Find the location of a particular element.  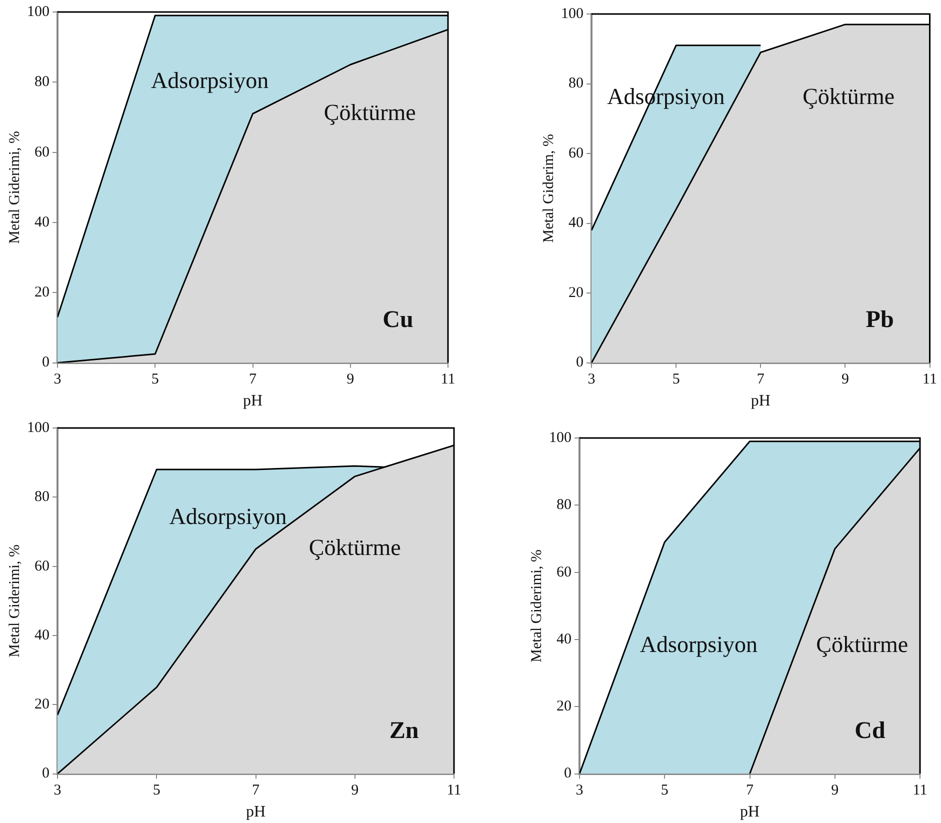

text: Cu is located at coordinates (398, 320).